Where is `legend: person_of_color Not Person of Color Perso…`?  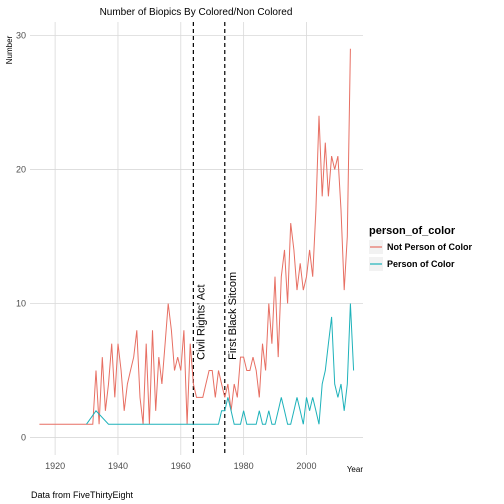 legend: person_of_color Not Person of Color Perso… is located at coordinates (420, 248).